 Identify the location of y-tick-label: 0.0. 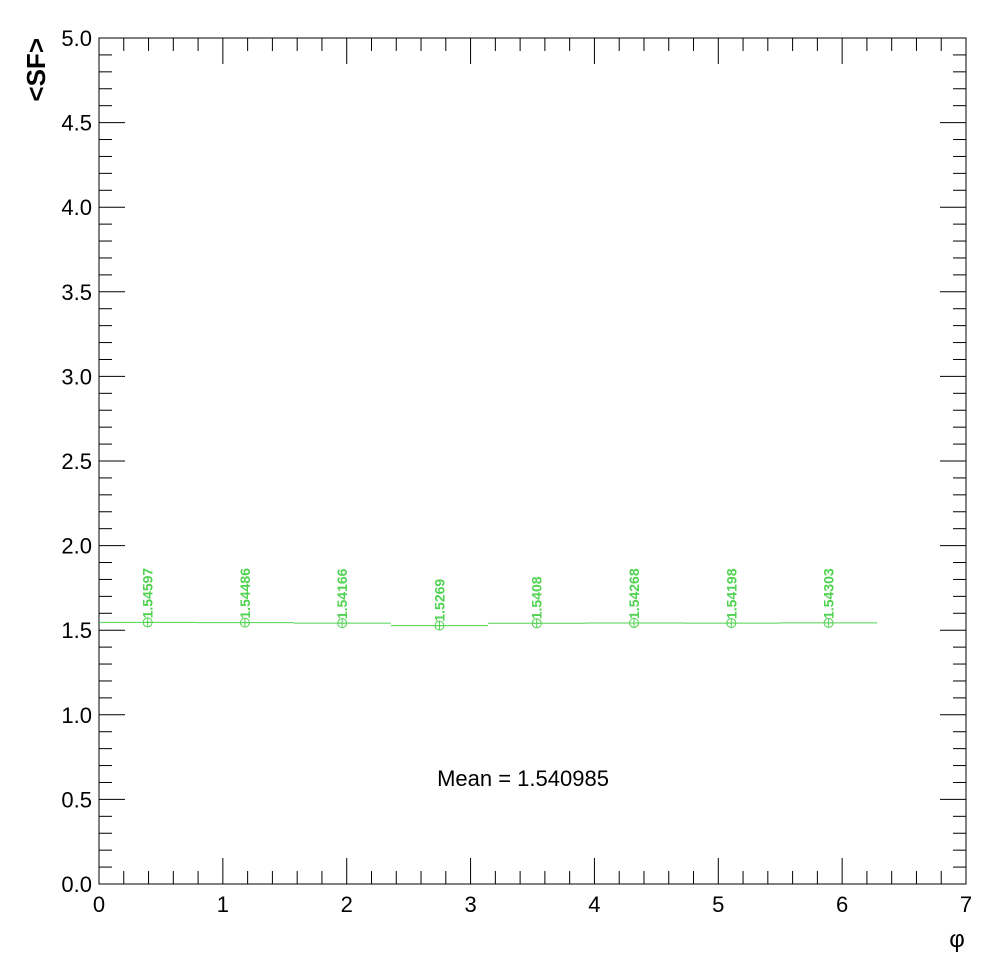
(76, 884).